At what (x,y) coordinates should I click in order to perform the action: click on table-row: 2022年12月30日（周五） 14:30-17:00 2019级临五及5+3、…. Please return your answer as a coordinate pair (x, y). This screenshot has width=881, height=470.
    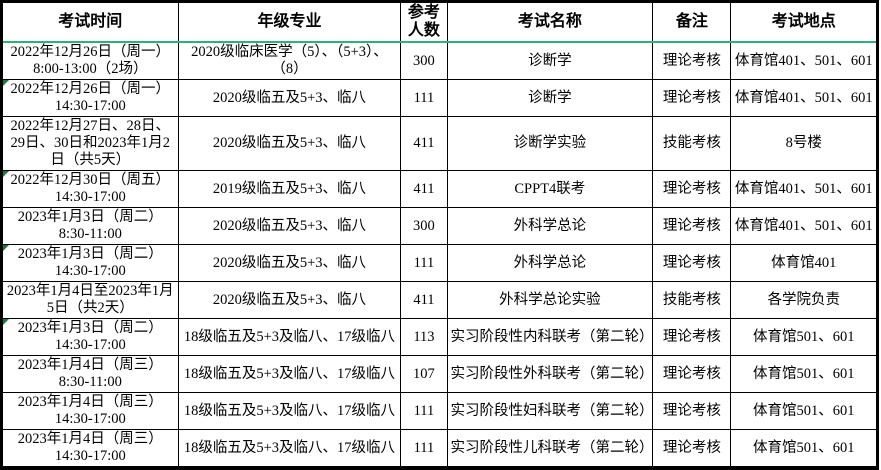
    Looking at the image, I should click on (439, 189).